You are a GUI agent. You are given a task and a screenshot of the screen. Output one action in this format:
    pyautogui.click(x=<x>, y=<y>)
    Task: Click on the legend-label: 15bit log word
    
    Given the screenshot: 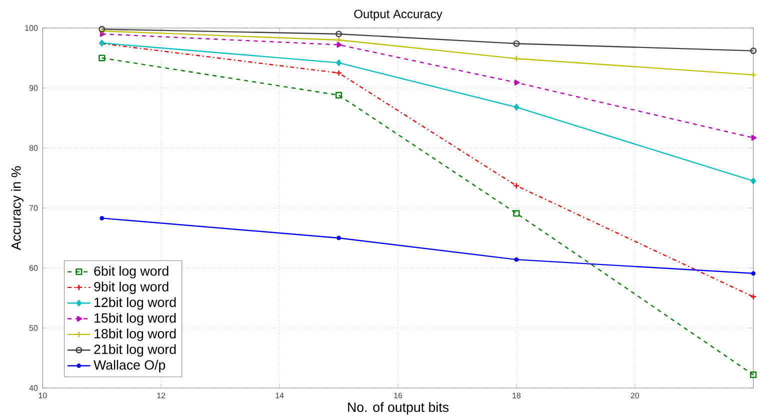 What is the action you would take?
    pyautogui.click(x=135, y=319)
    